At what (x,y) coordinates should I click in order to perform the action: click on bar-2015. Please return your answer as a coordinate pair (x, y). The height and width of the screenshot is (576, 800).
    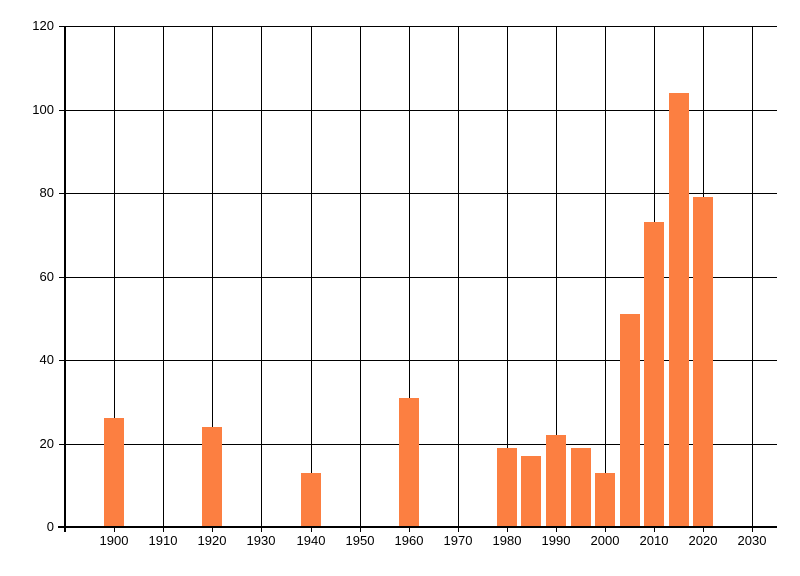
    Looking at the image, I should click on (679, 310).